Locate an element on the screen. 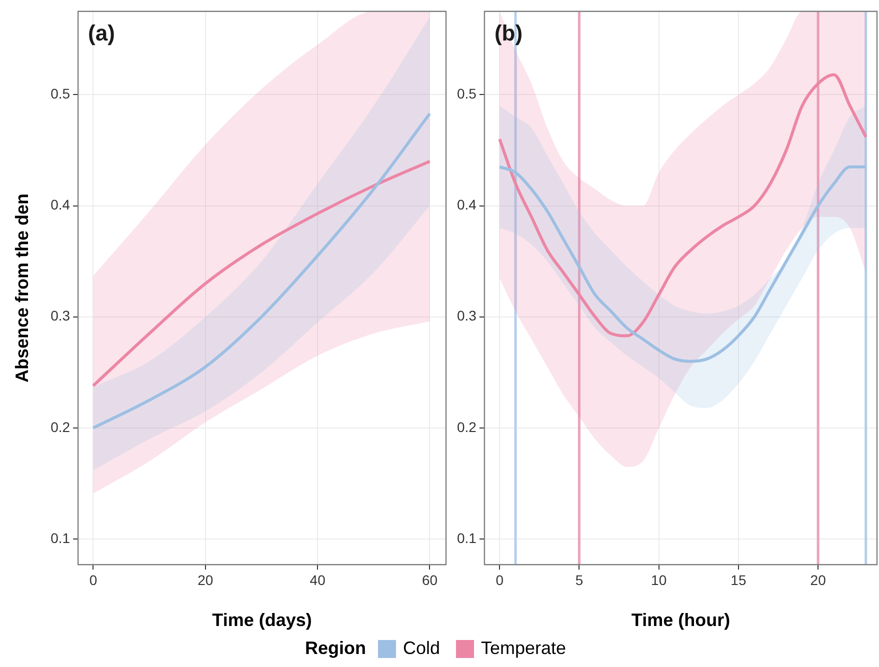 The image size is (879, 667). legend-title: Region is located at coordinates (335, 648).